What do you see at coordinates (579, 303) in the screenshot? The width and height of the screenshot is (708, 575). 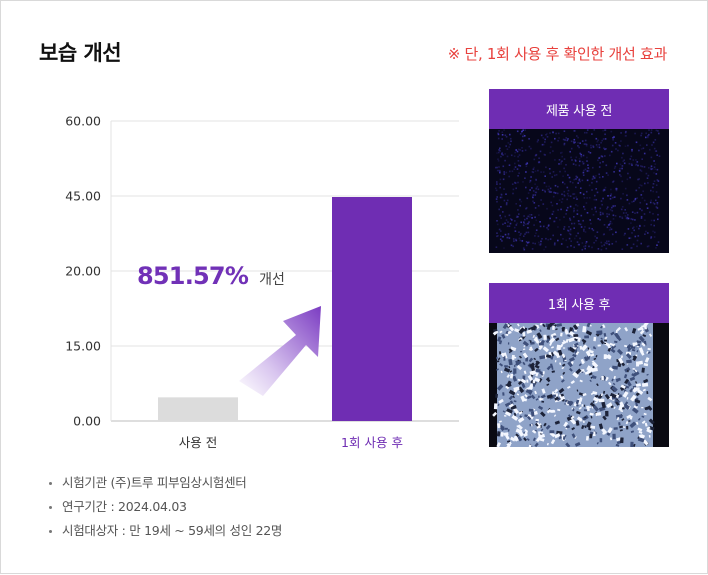 I see `after-photo-label: 1회 사용 후` at bounding box center [579, 303].